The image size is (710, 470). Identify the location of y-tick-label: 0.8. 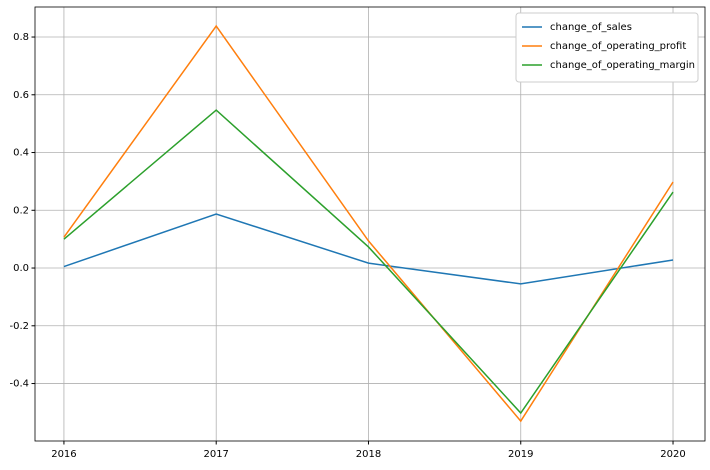
(21, 37).